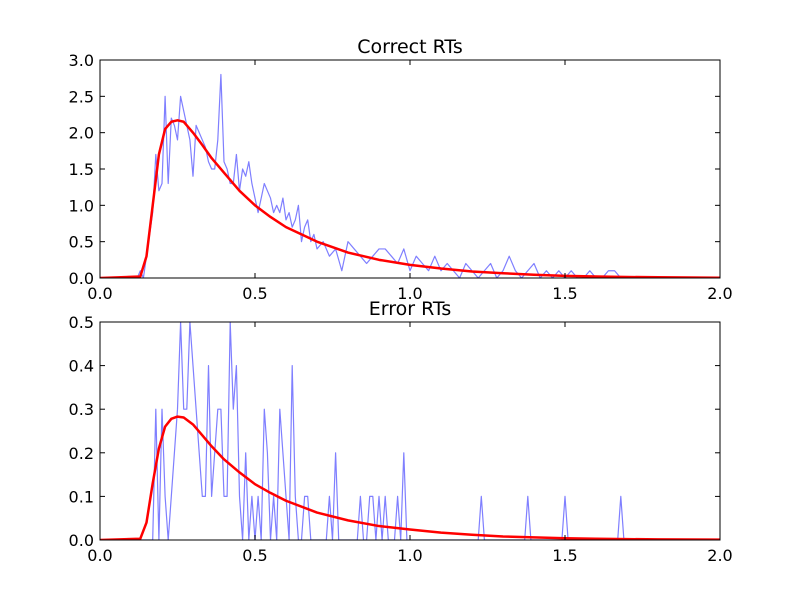  What do you see at coordinates (410, 309) in the screenshot?
I see `error-rts-title: Error RTs` at bounding box center [410, 309].